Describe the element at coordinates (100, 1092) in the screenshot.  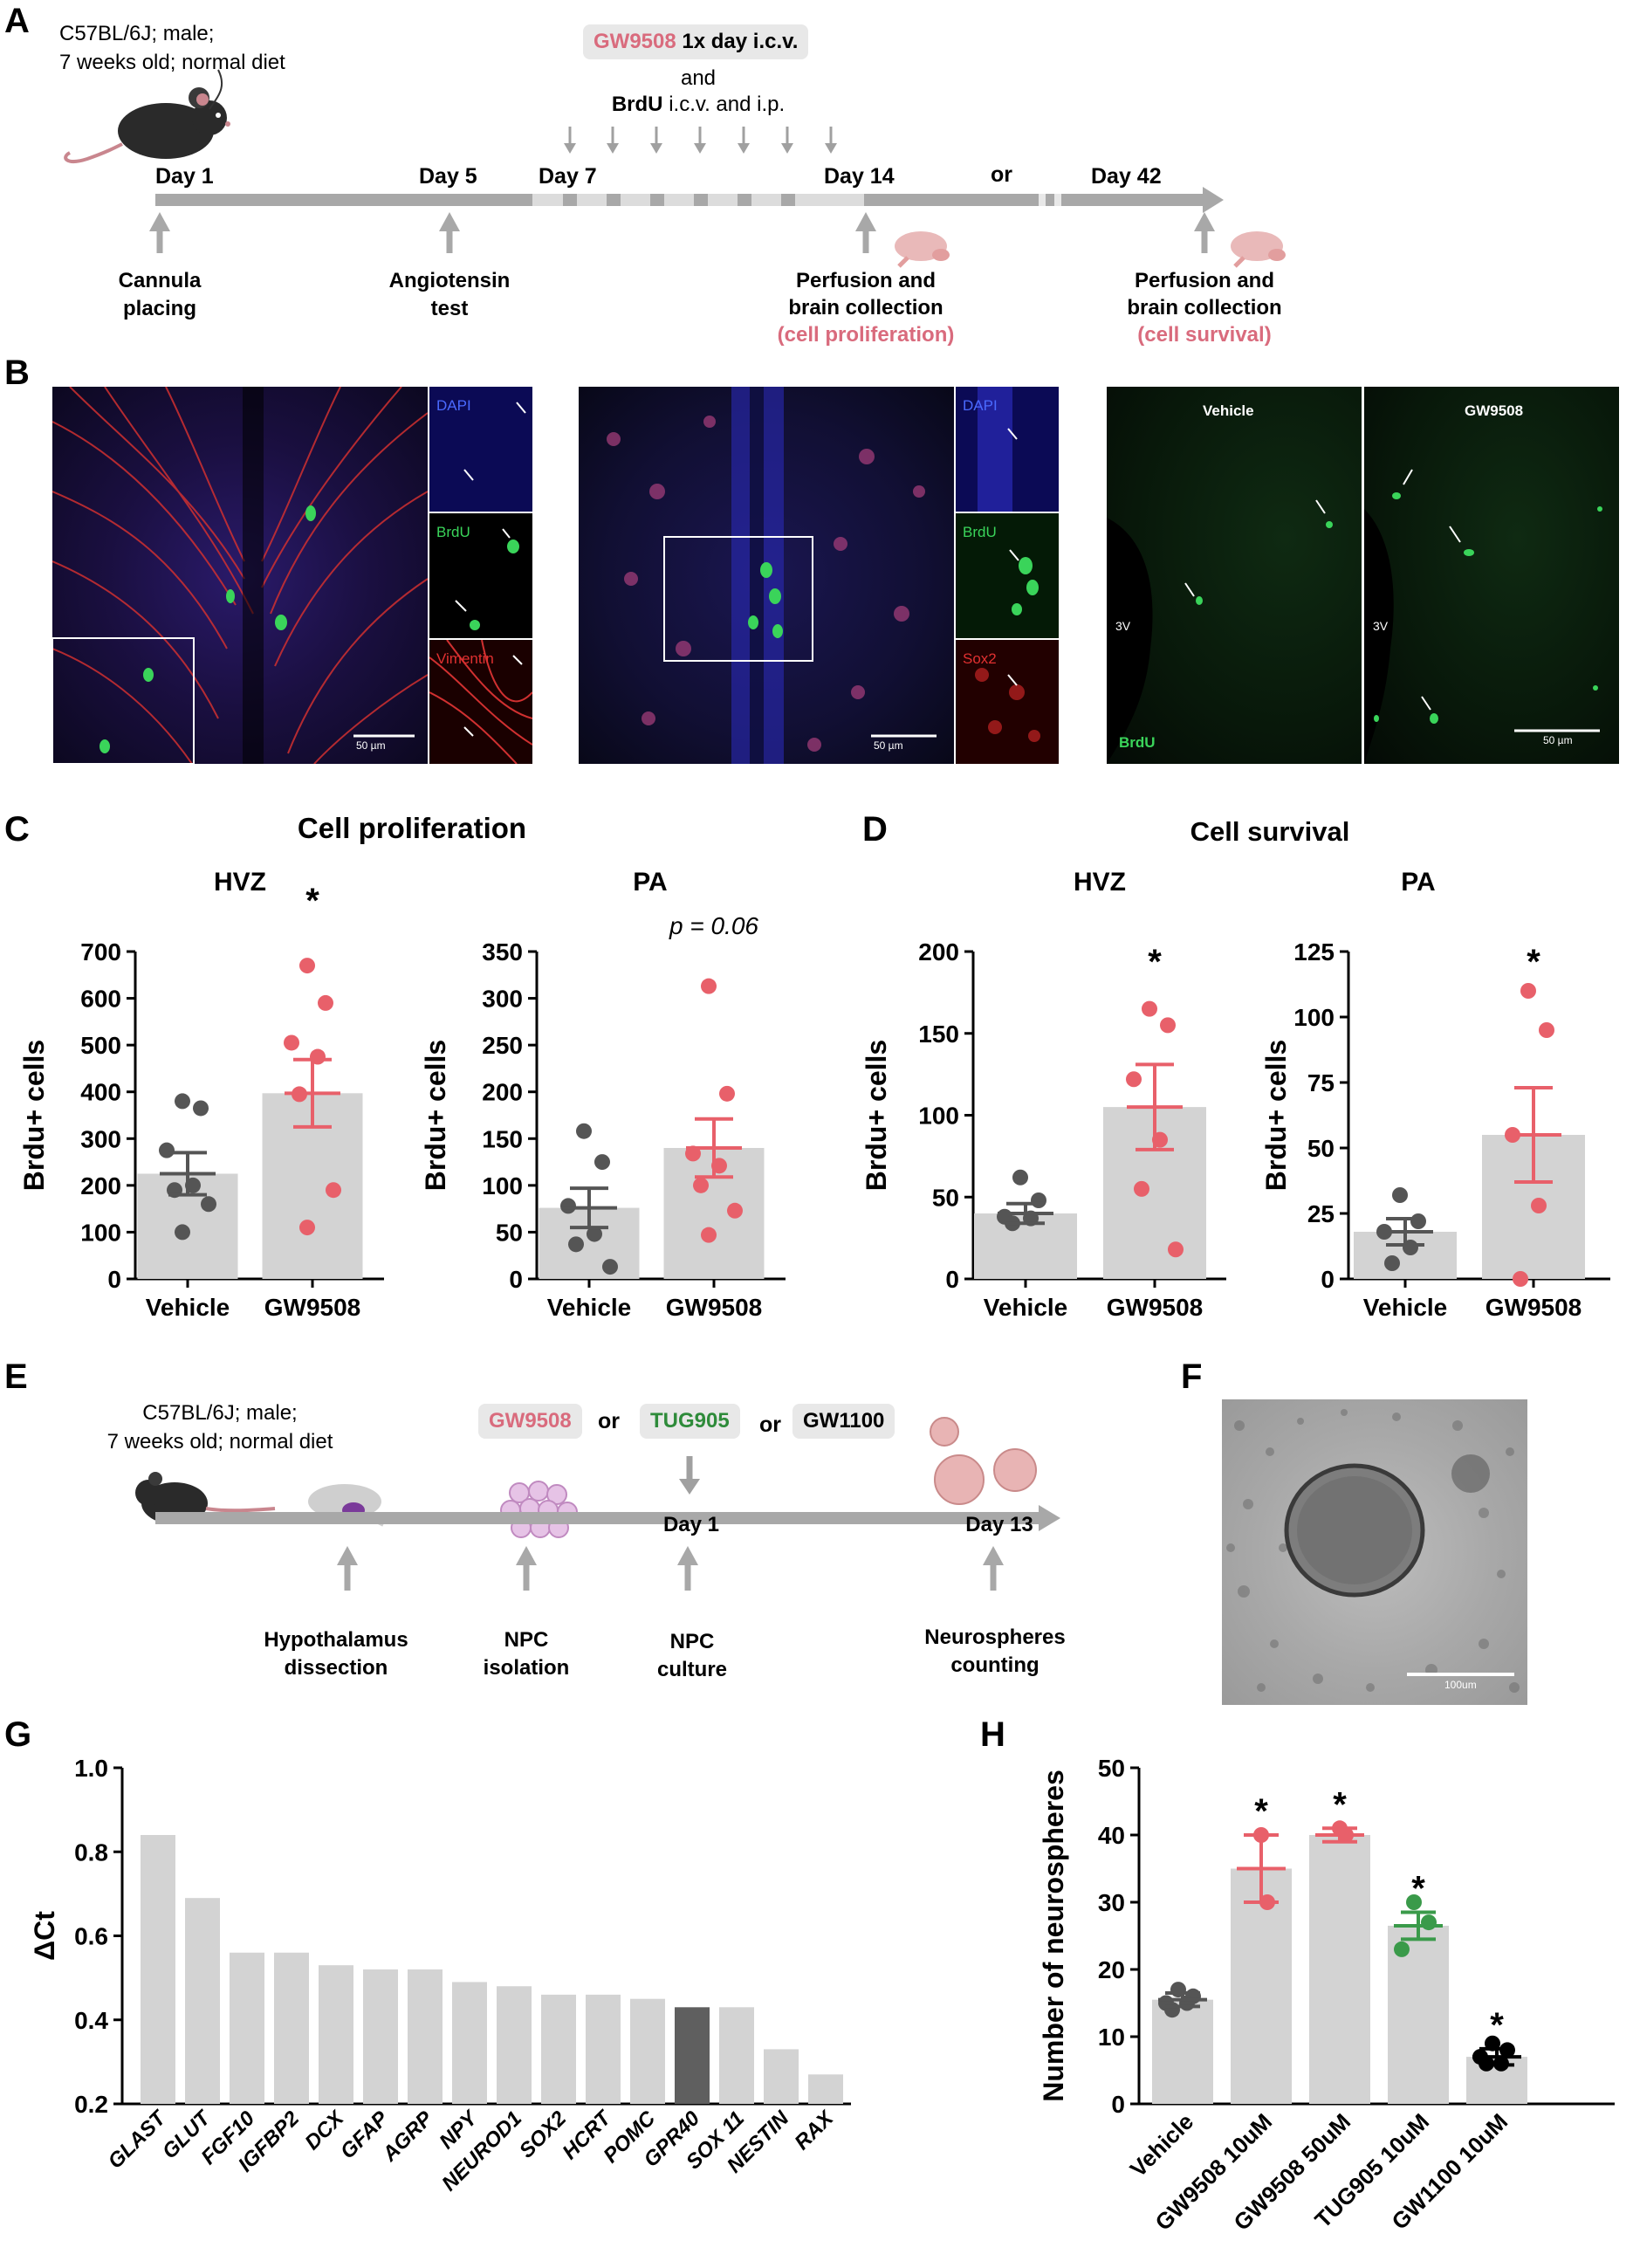
I see `y-tick-label: 400` at that location.